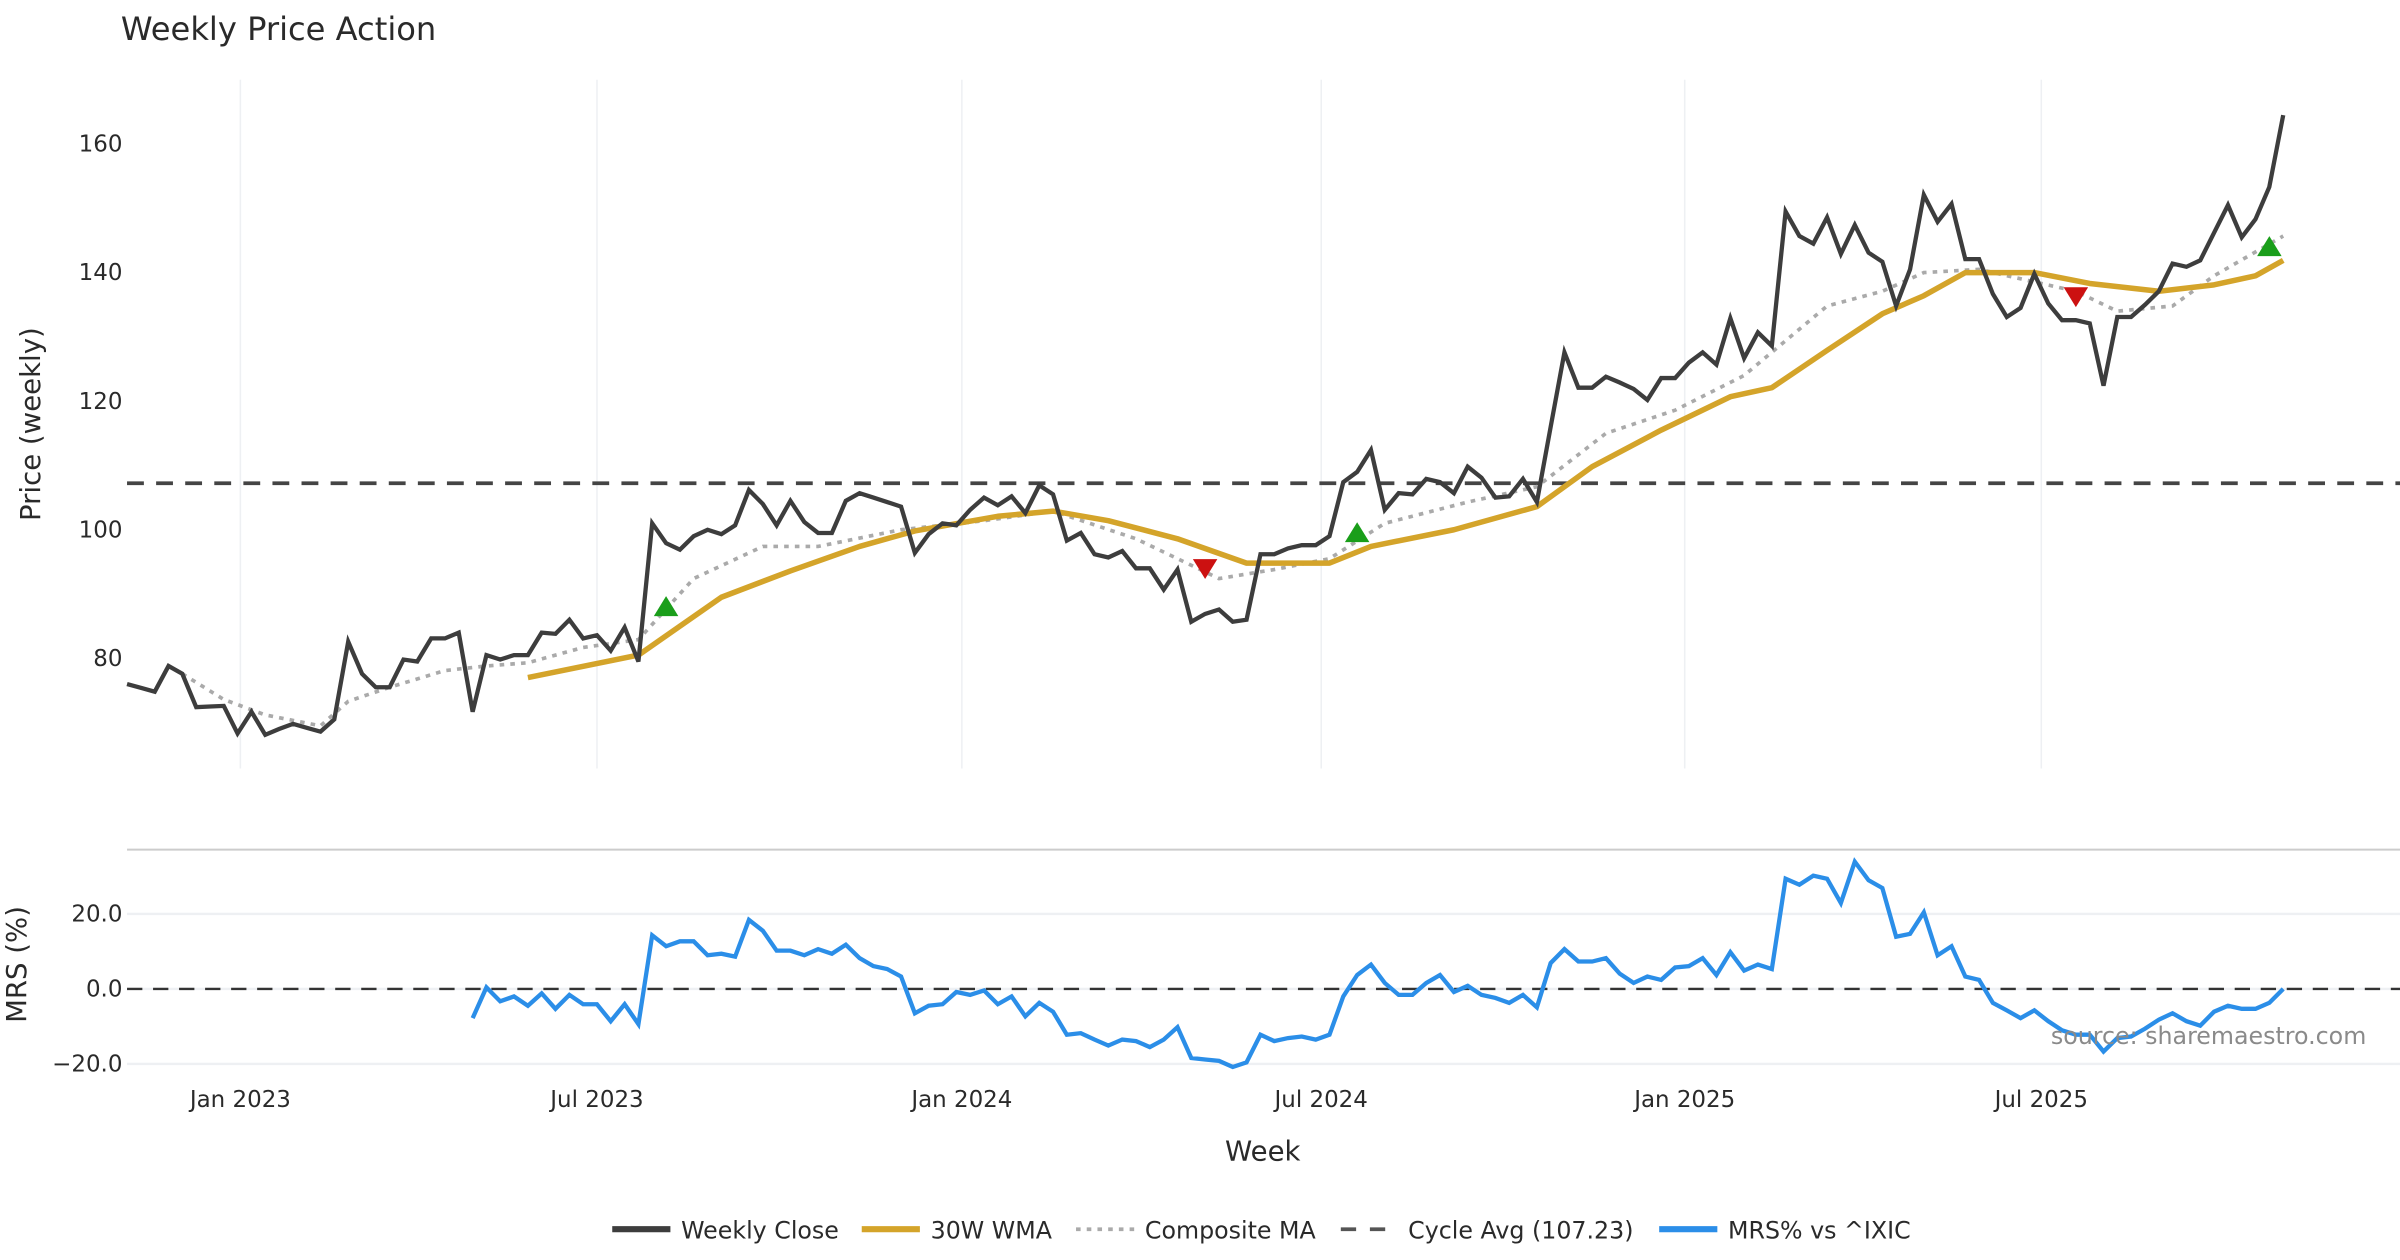 The height and width of the screenshot is (1260, 2400). I want to click on x-tick-label: Jul 2025, so click(2040, 1100).